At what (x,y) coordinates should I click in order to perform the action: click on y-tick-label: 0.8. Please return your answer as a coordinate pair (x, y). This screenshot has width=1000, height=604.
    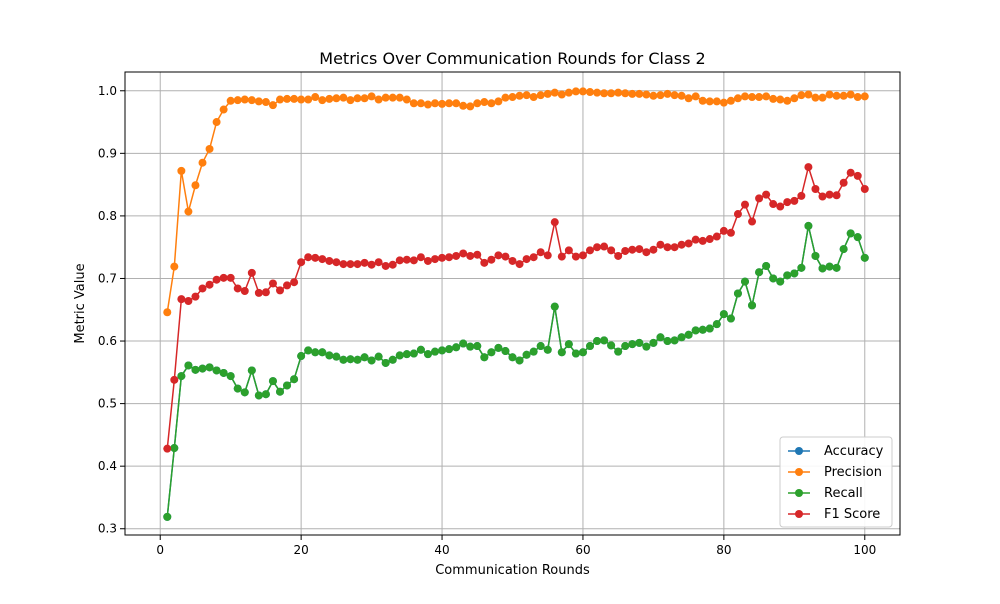
    Looking at the image, I should click on (107, 216).